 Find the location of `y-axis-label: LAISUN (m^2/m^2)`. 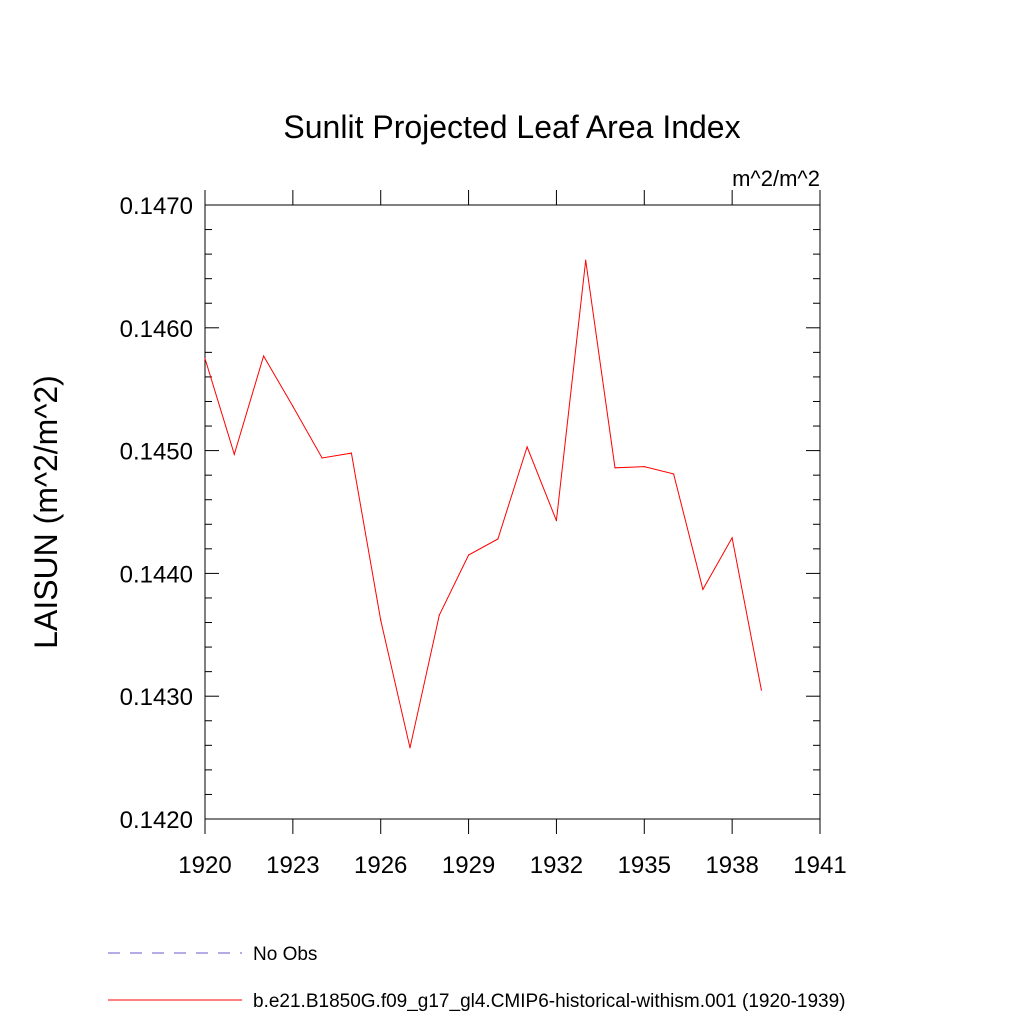

y-axis-label: LAISUN (m^2/m^2) is located at coordinates (46, 512).